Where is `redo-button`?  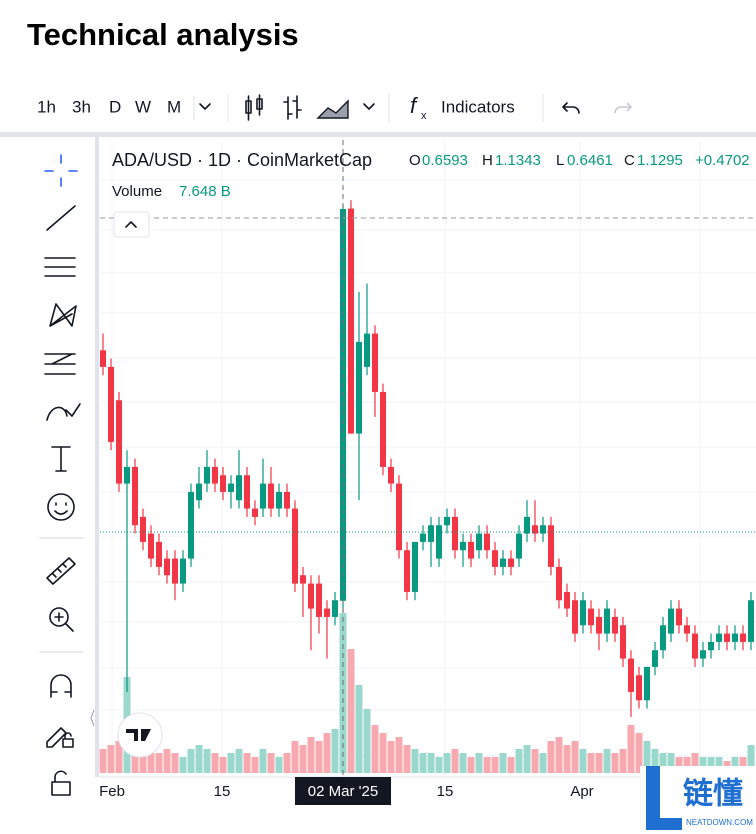
redo-button is located at coordinates (623, 108).